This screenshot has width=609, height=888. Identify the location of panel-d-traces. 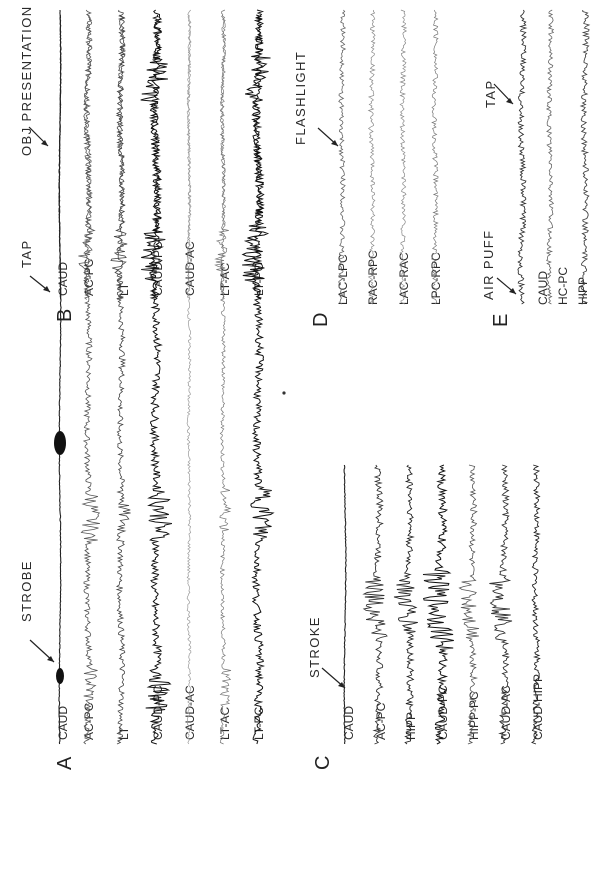
(389, 157).